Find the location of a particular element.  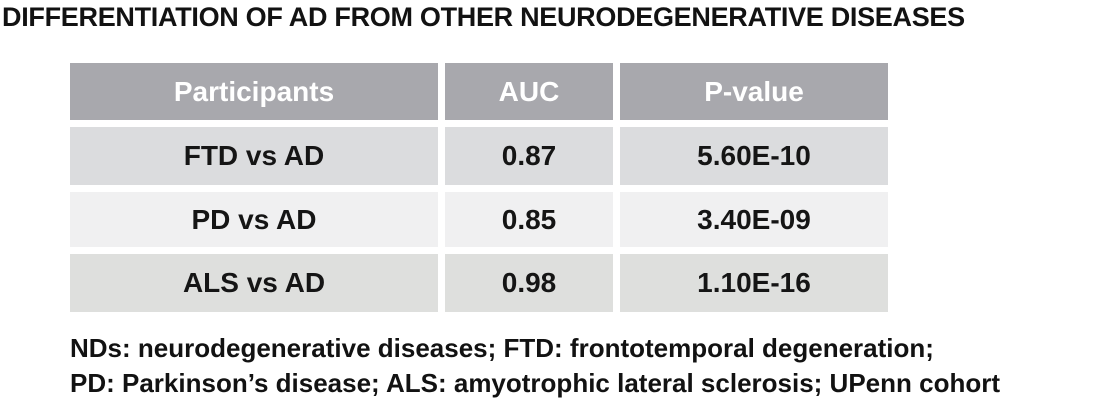

table-cell-pvalue: 5.60E-10 is located at coordinates (754, 156).